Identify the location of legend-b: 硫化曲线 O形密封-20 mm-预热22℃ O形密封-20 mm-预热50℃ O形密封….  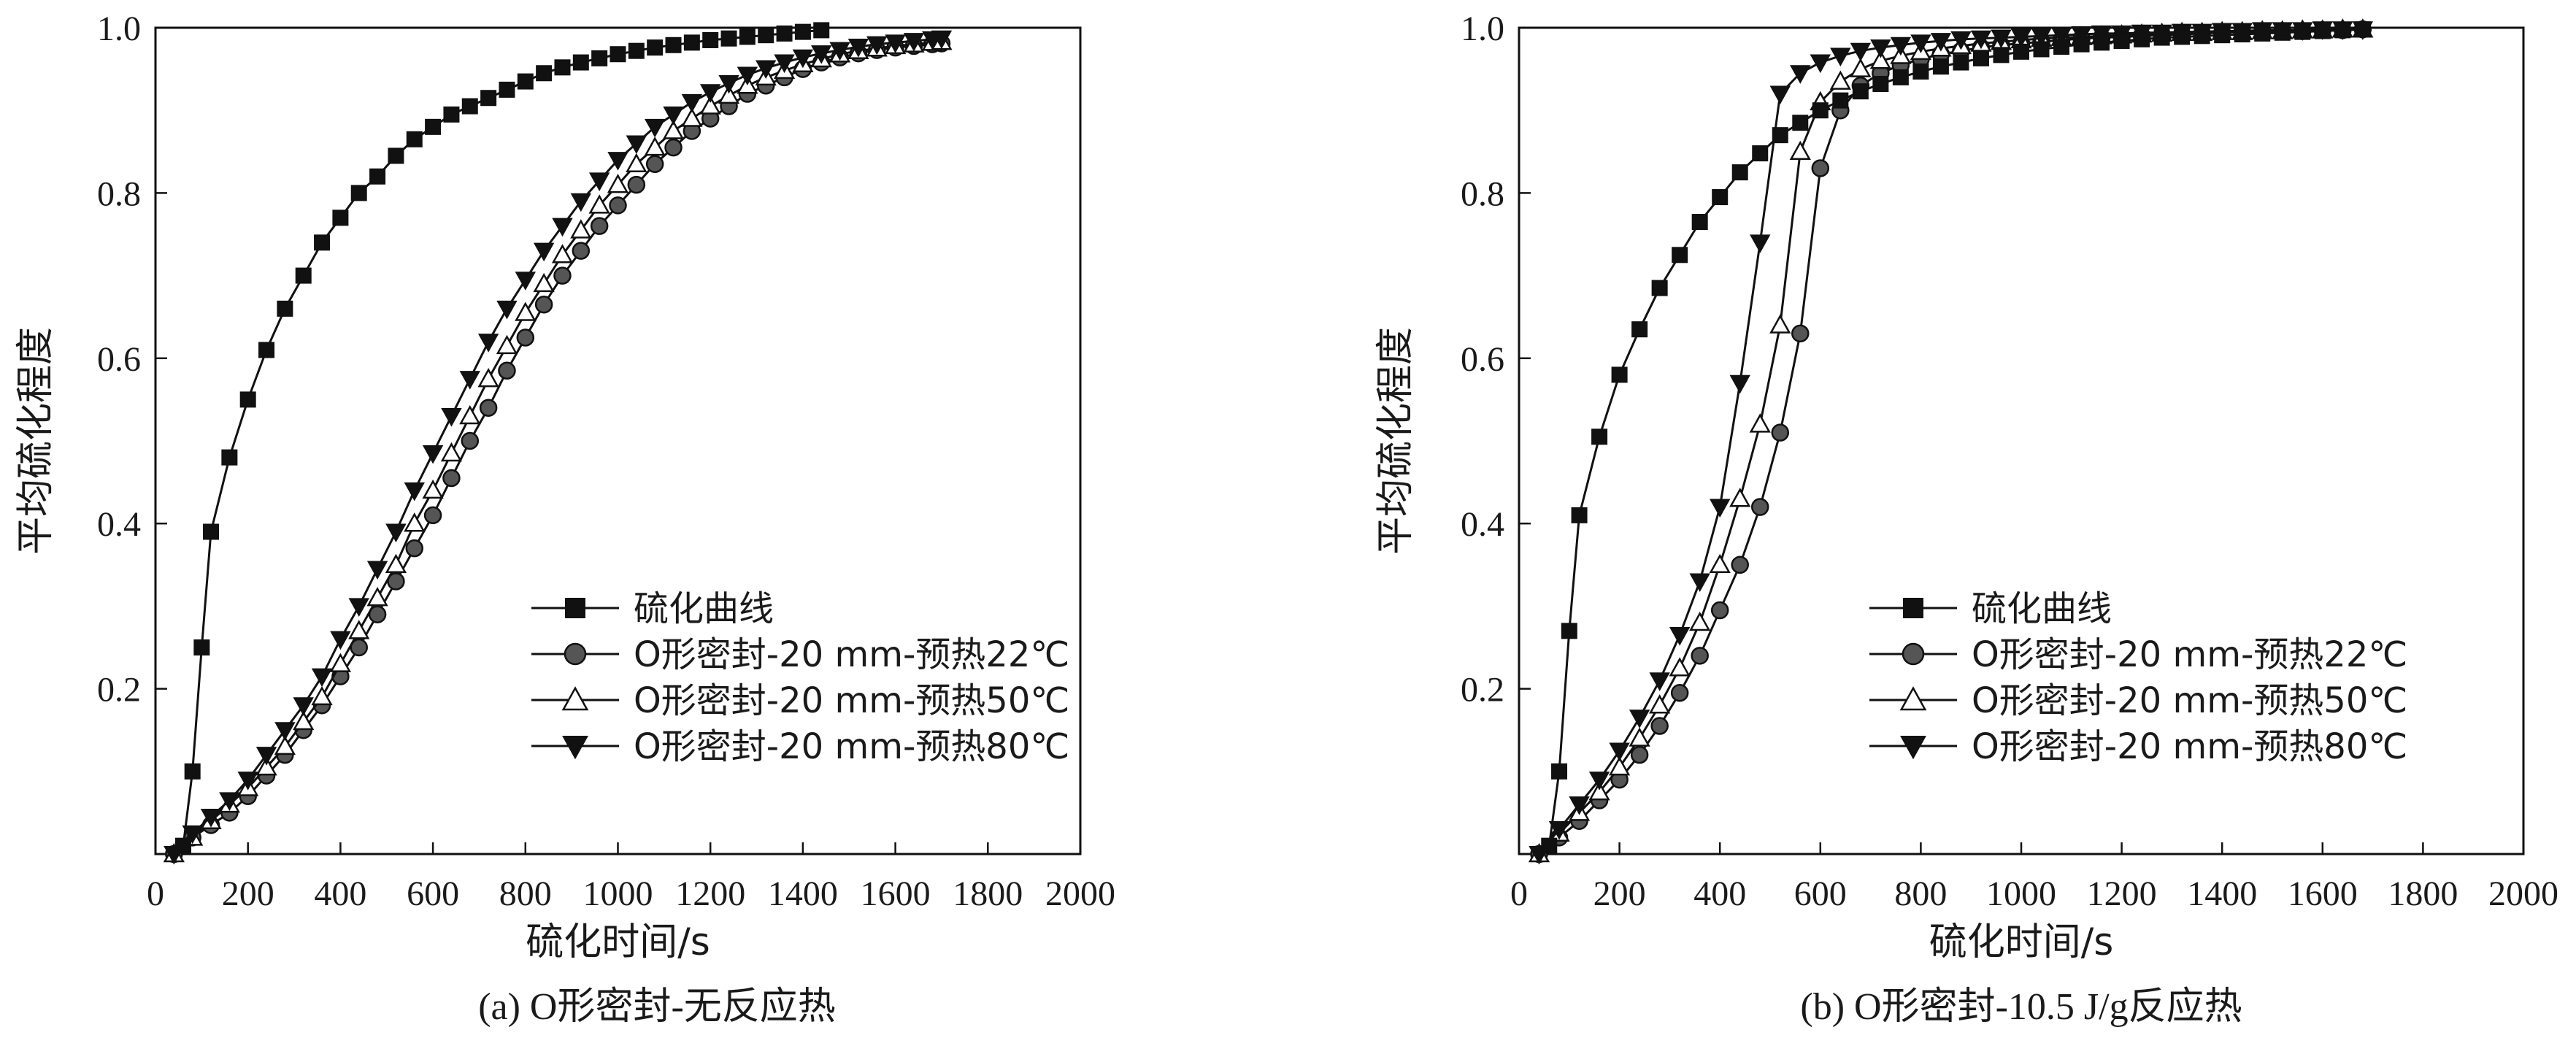
(2138, 677).